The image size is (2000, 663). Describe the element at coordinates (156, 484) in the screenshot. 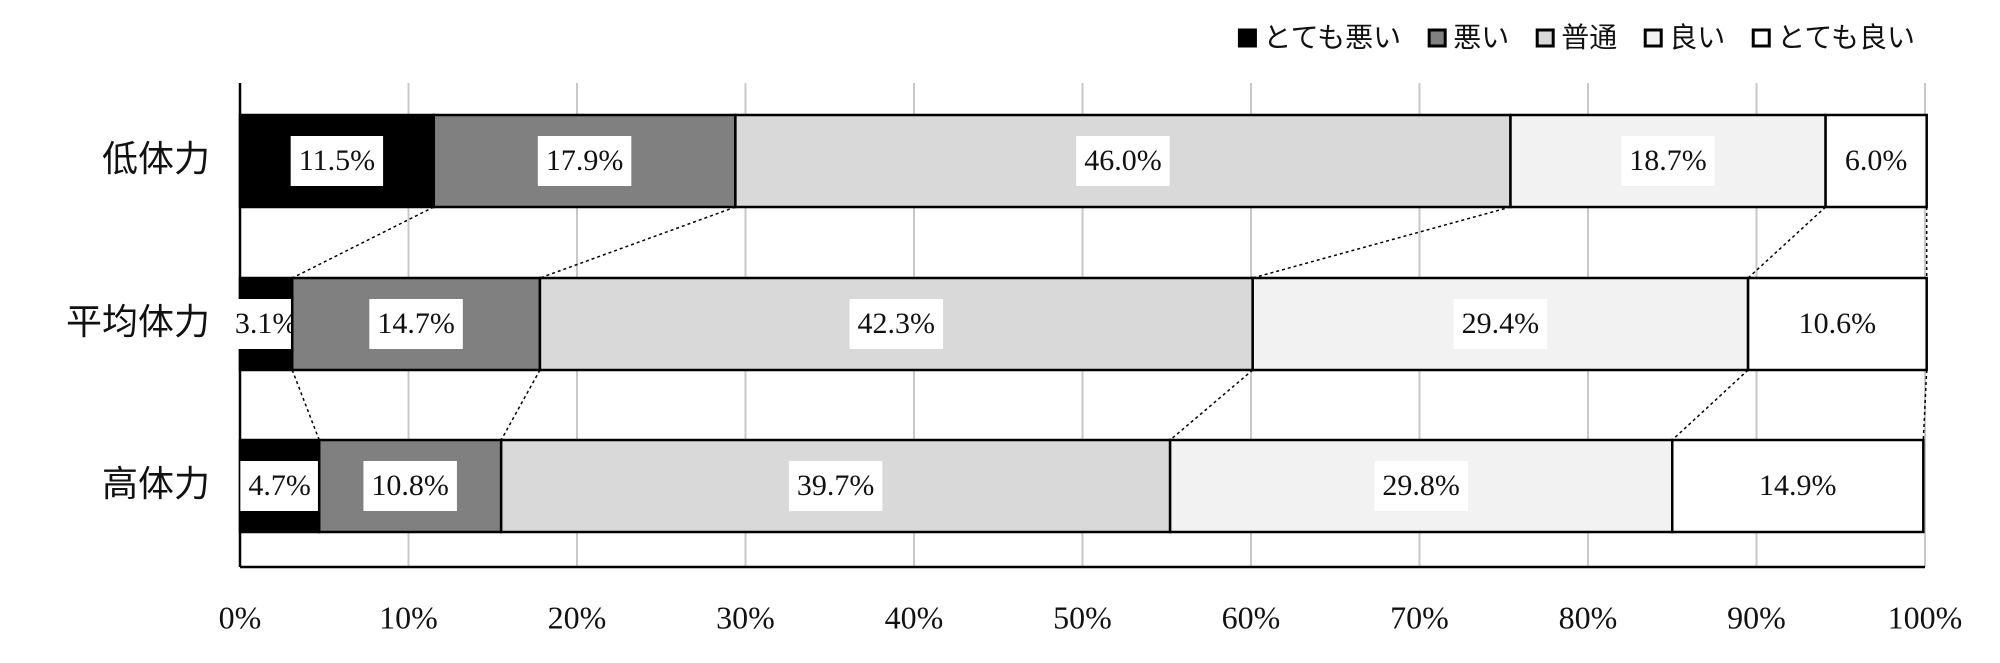

I see `y-tick-label: 高体力` at that location.